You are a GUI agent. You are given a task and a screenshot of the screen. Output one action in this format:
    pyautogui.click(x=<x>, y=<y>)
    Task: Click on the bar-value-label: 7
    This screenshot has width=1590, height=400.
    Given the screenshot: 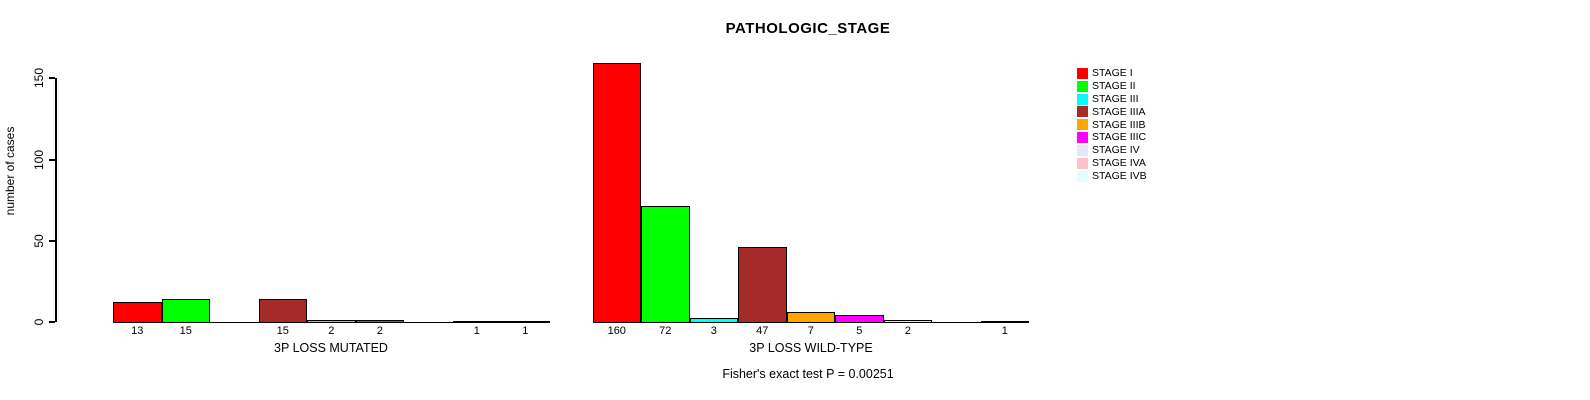 What is the action you would take?
    pyautogui.click(x=810, y=331)
    